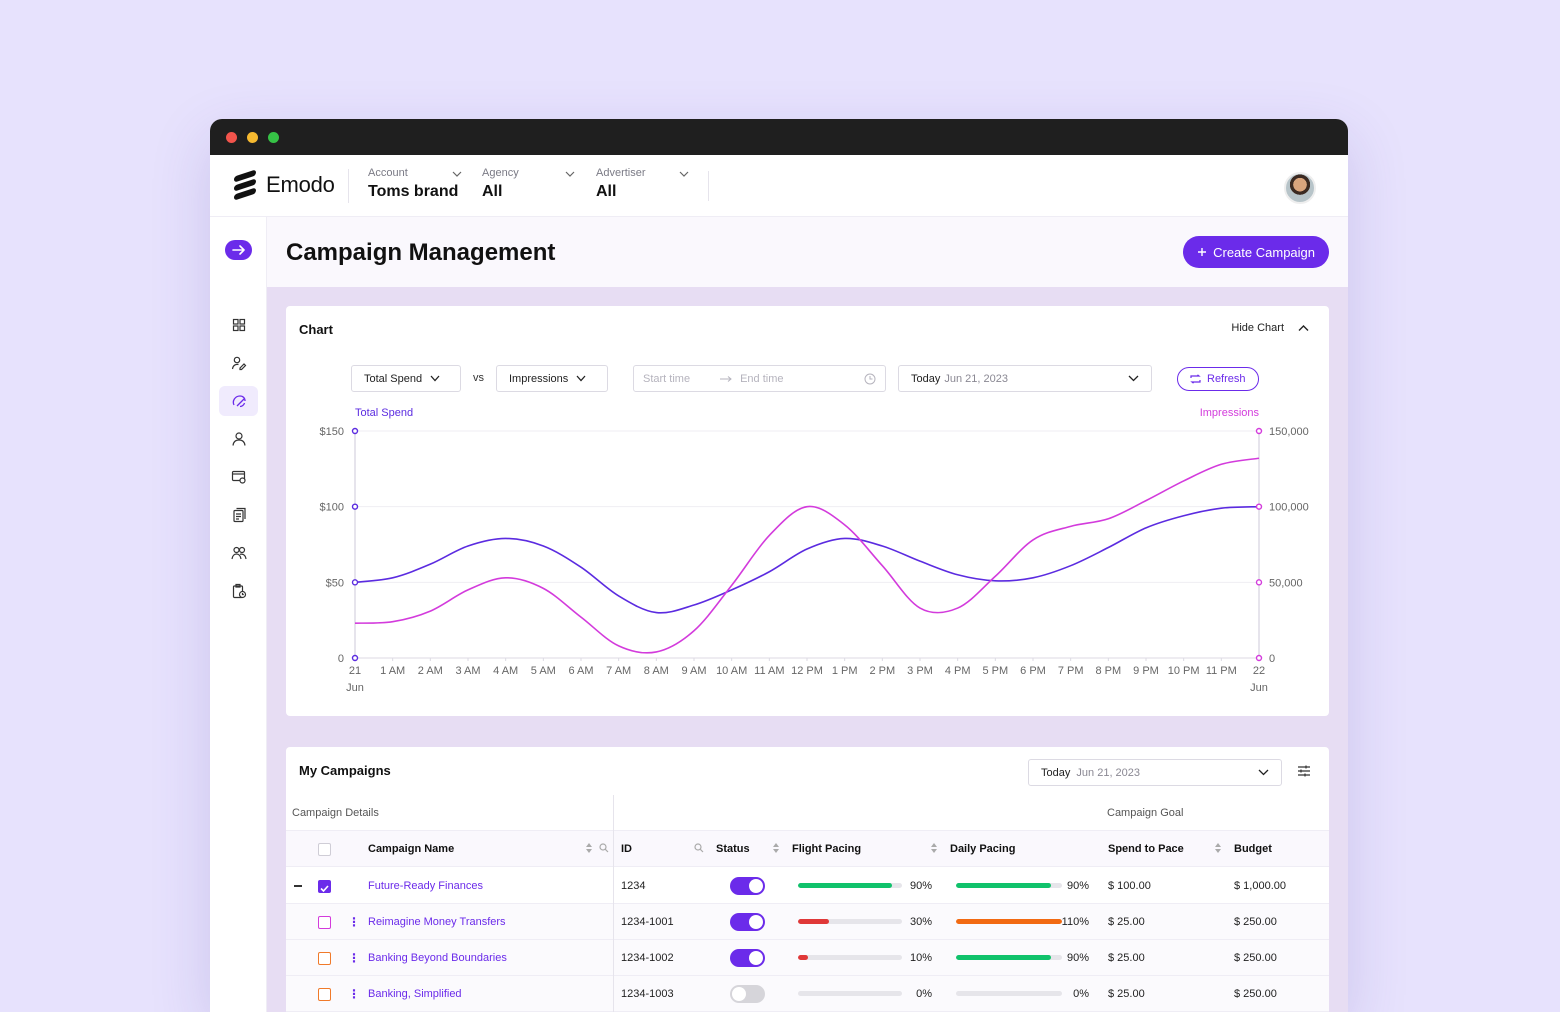 The width and height of the screenshot is (1560, 1012). What do you see at coordinates (1077, 886) in the screenshot?
I see `daily-pacing-value: 90%` at bounding box center [1077, 886].